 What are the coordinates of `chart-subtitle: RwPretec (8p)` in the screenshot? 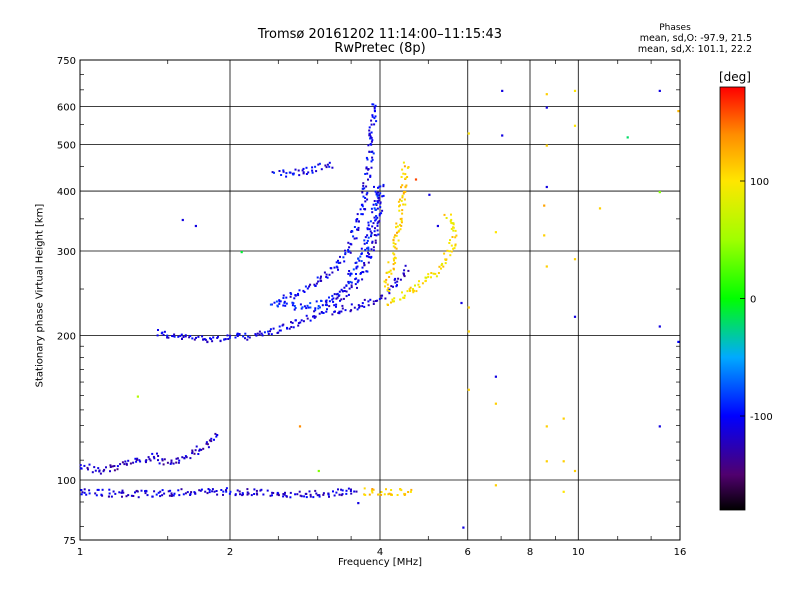 It's located at (380, 48).